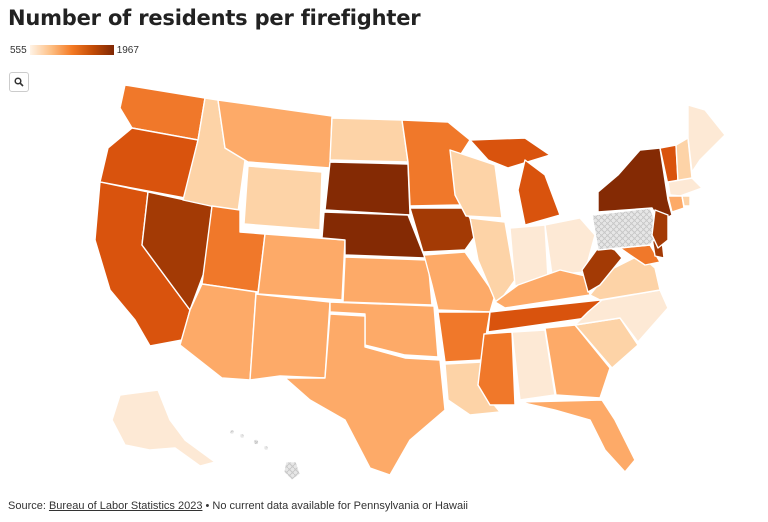 The height and width of the screenshot is (522, 768). What do you see at coordinates (127, 50) in the screenshot?
I see `legend-max-label: 1967` at bounding box center [127, 50].